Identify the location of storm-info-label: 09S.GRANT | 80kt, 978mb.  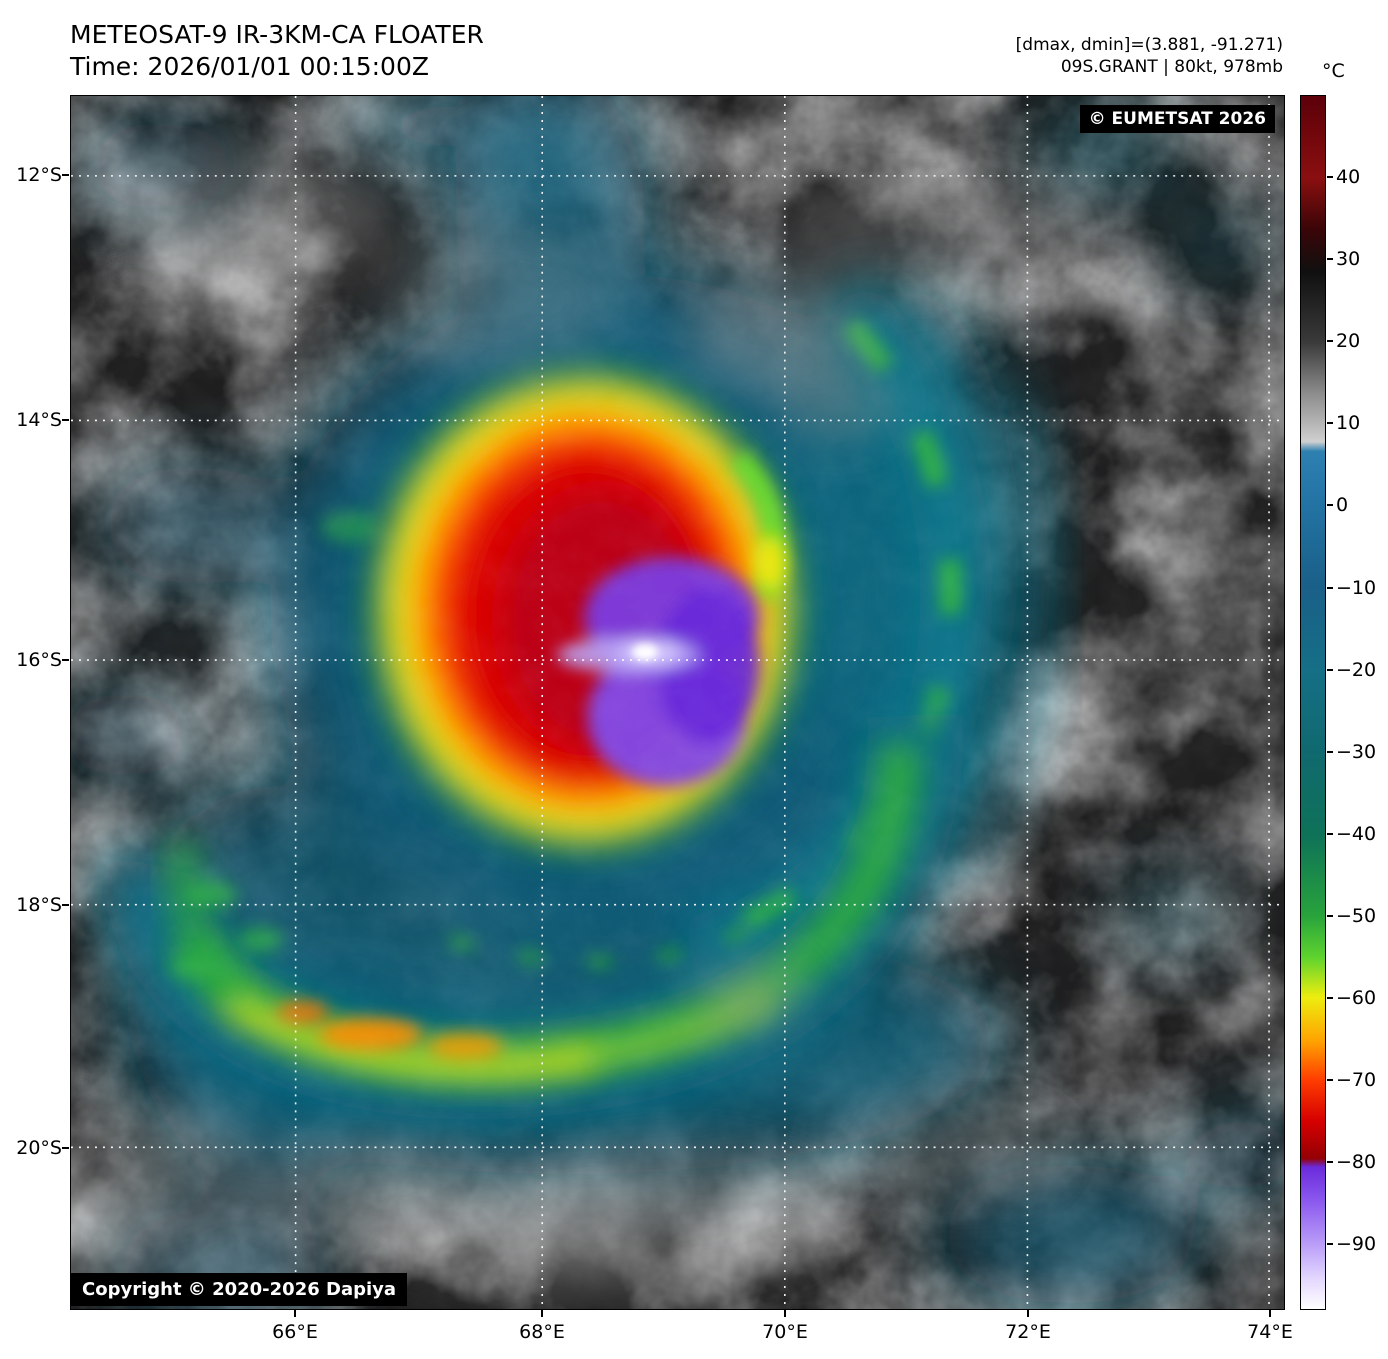
(1171, 67).